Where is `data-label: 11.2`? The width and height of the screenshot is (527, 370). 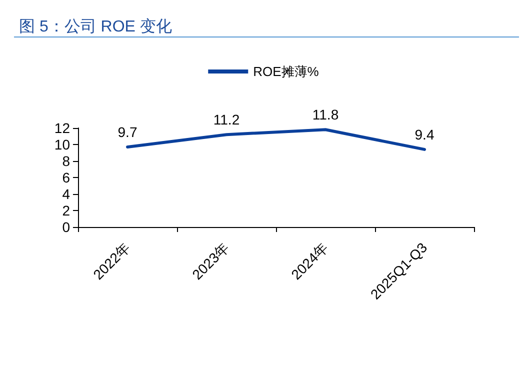
data-label: 11.2 is located at coordinates (226, 120).